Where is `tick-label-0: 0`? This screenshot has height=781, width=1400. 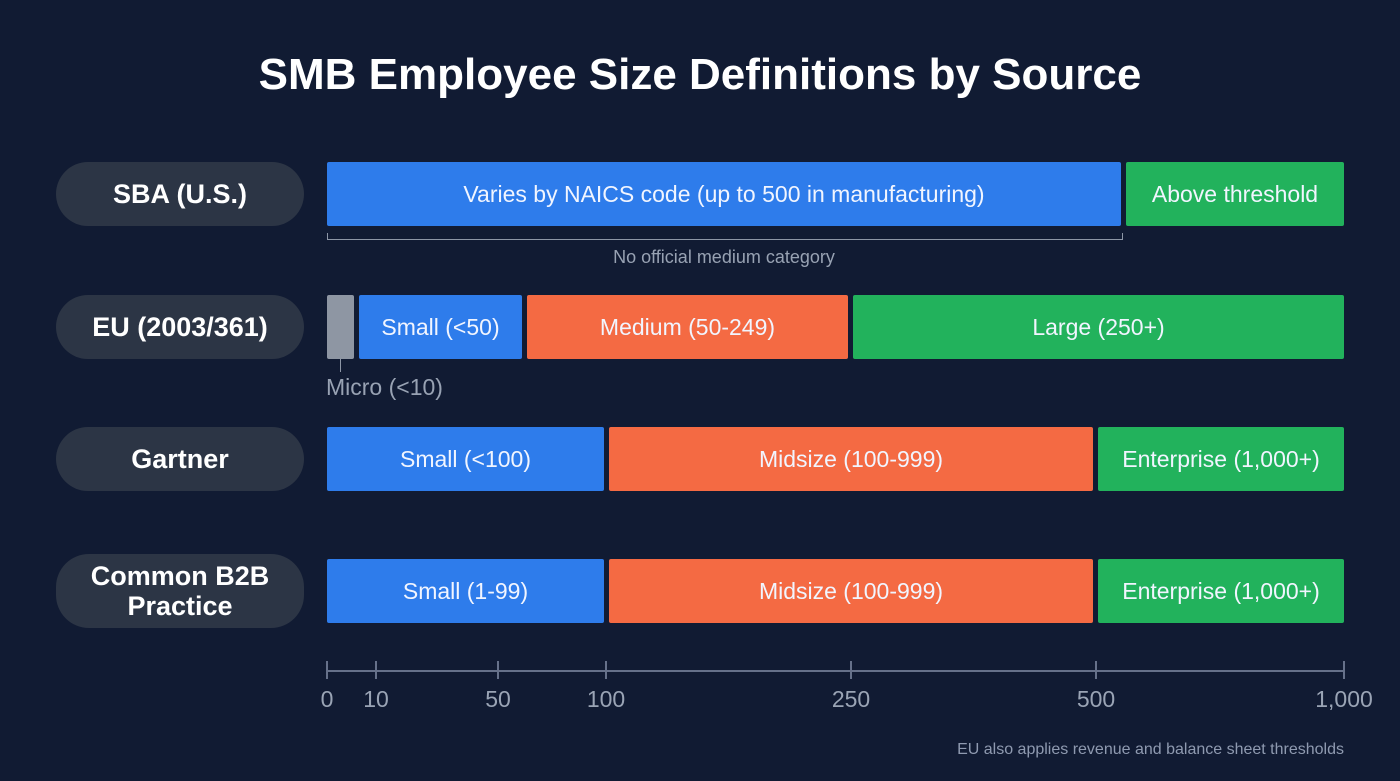
tick-label-0: 0 is located at coordinates (327, 699).